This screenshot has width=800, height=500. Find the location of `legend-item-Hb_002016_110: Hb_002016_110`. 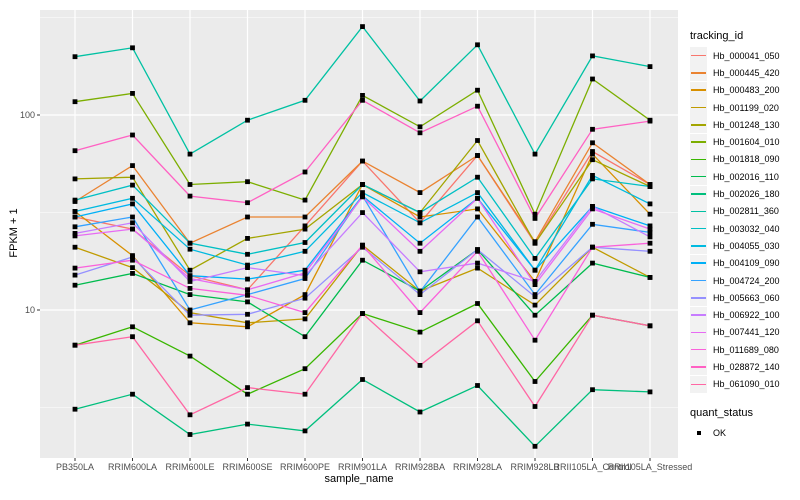

legend-item-Hb_002016_110: Hb_002016_110 is located at coordinates (735, 177).